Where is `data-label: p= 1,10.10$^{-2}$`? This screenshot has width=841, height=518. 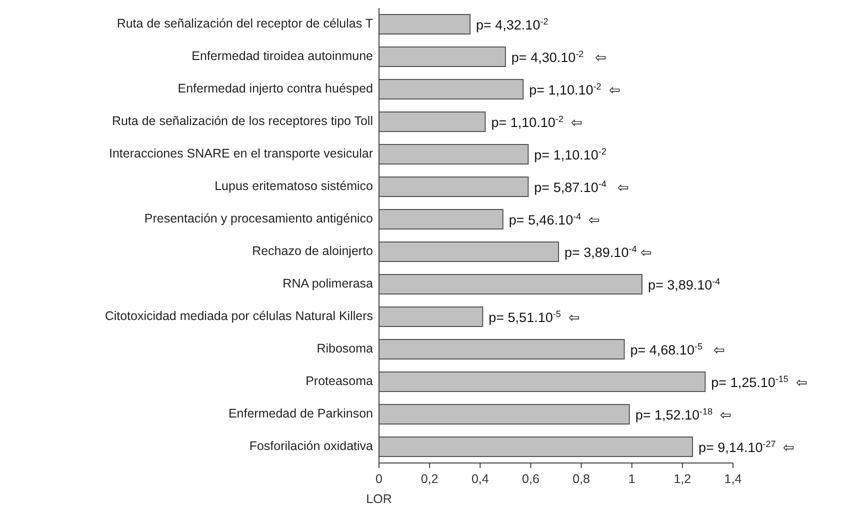 data-label: p= 1,10.10$^{-2}$ is located at coordinates (570, 154).